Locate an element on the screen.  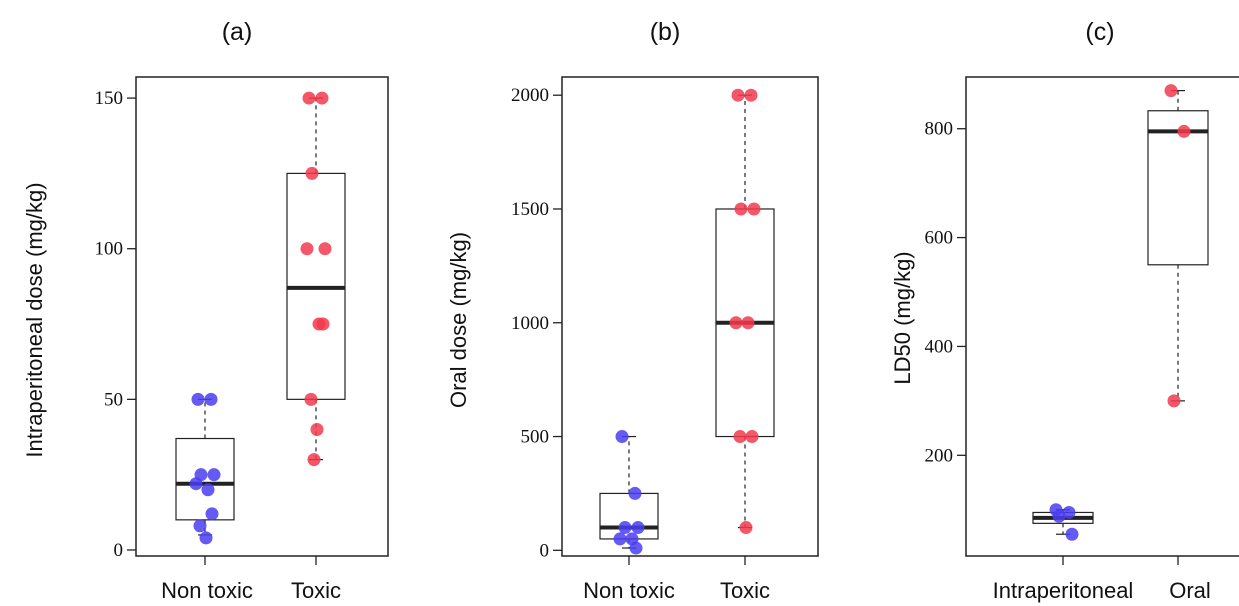
panel-a-xtick-toxic: Toxic is located at coordinates (316, 590).